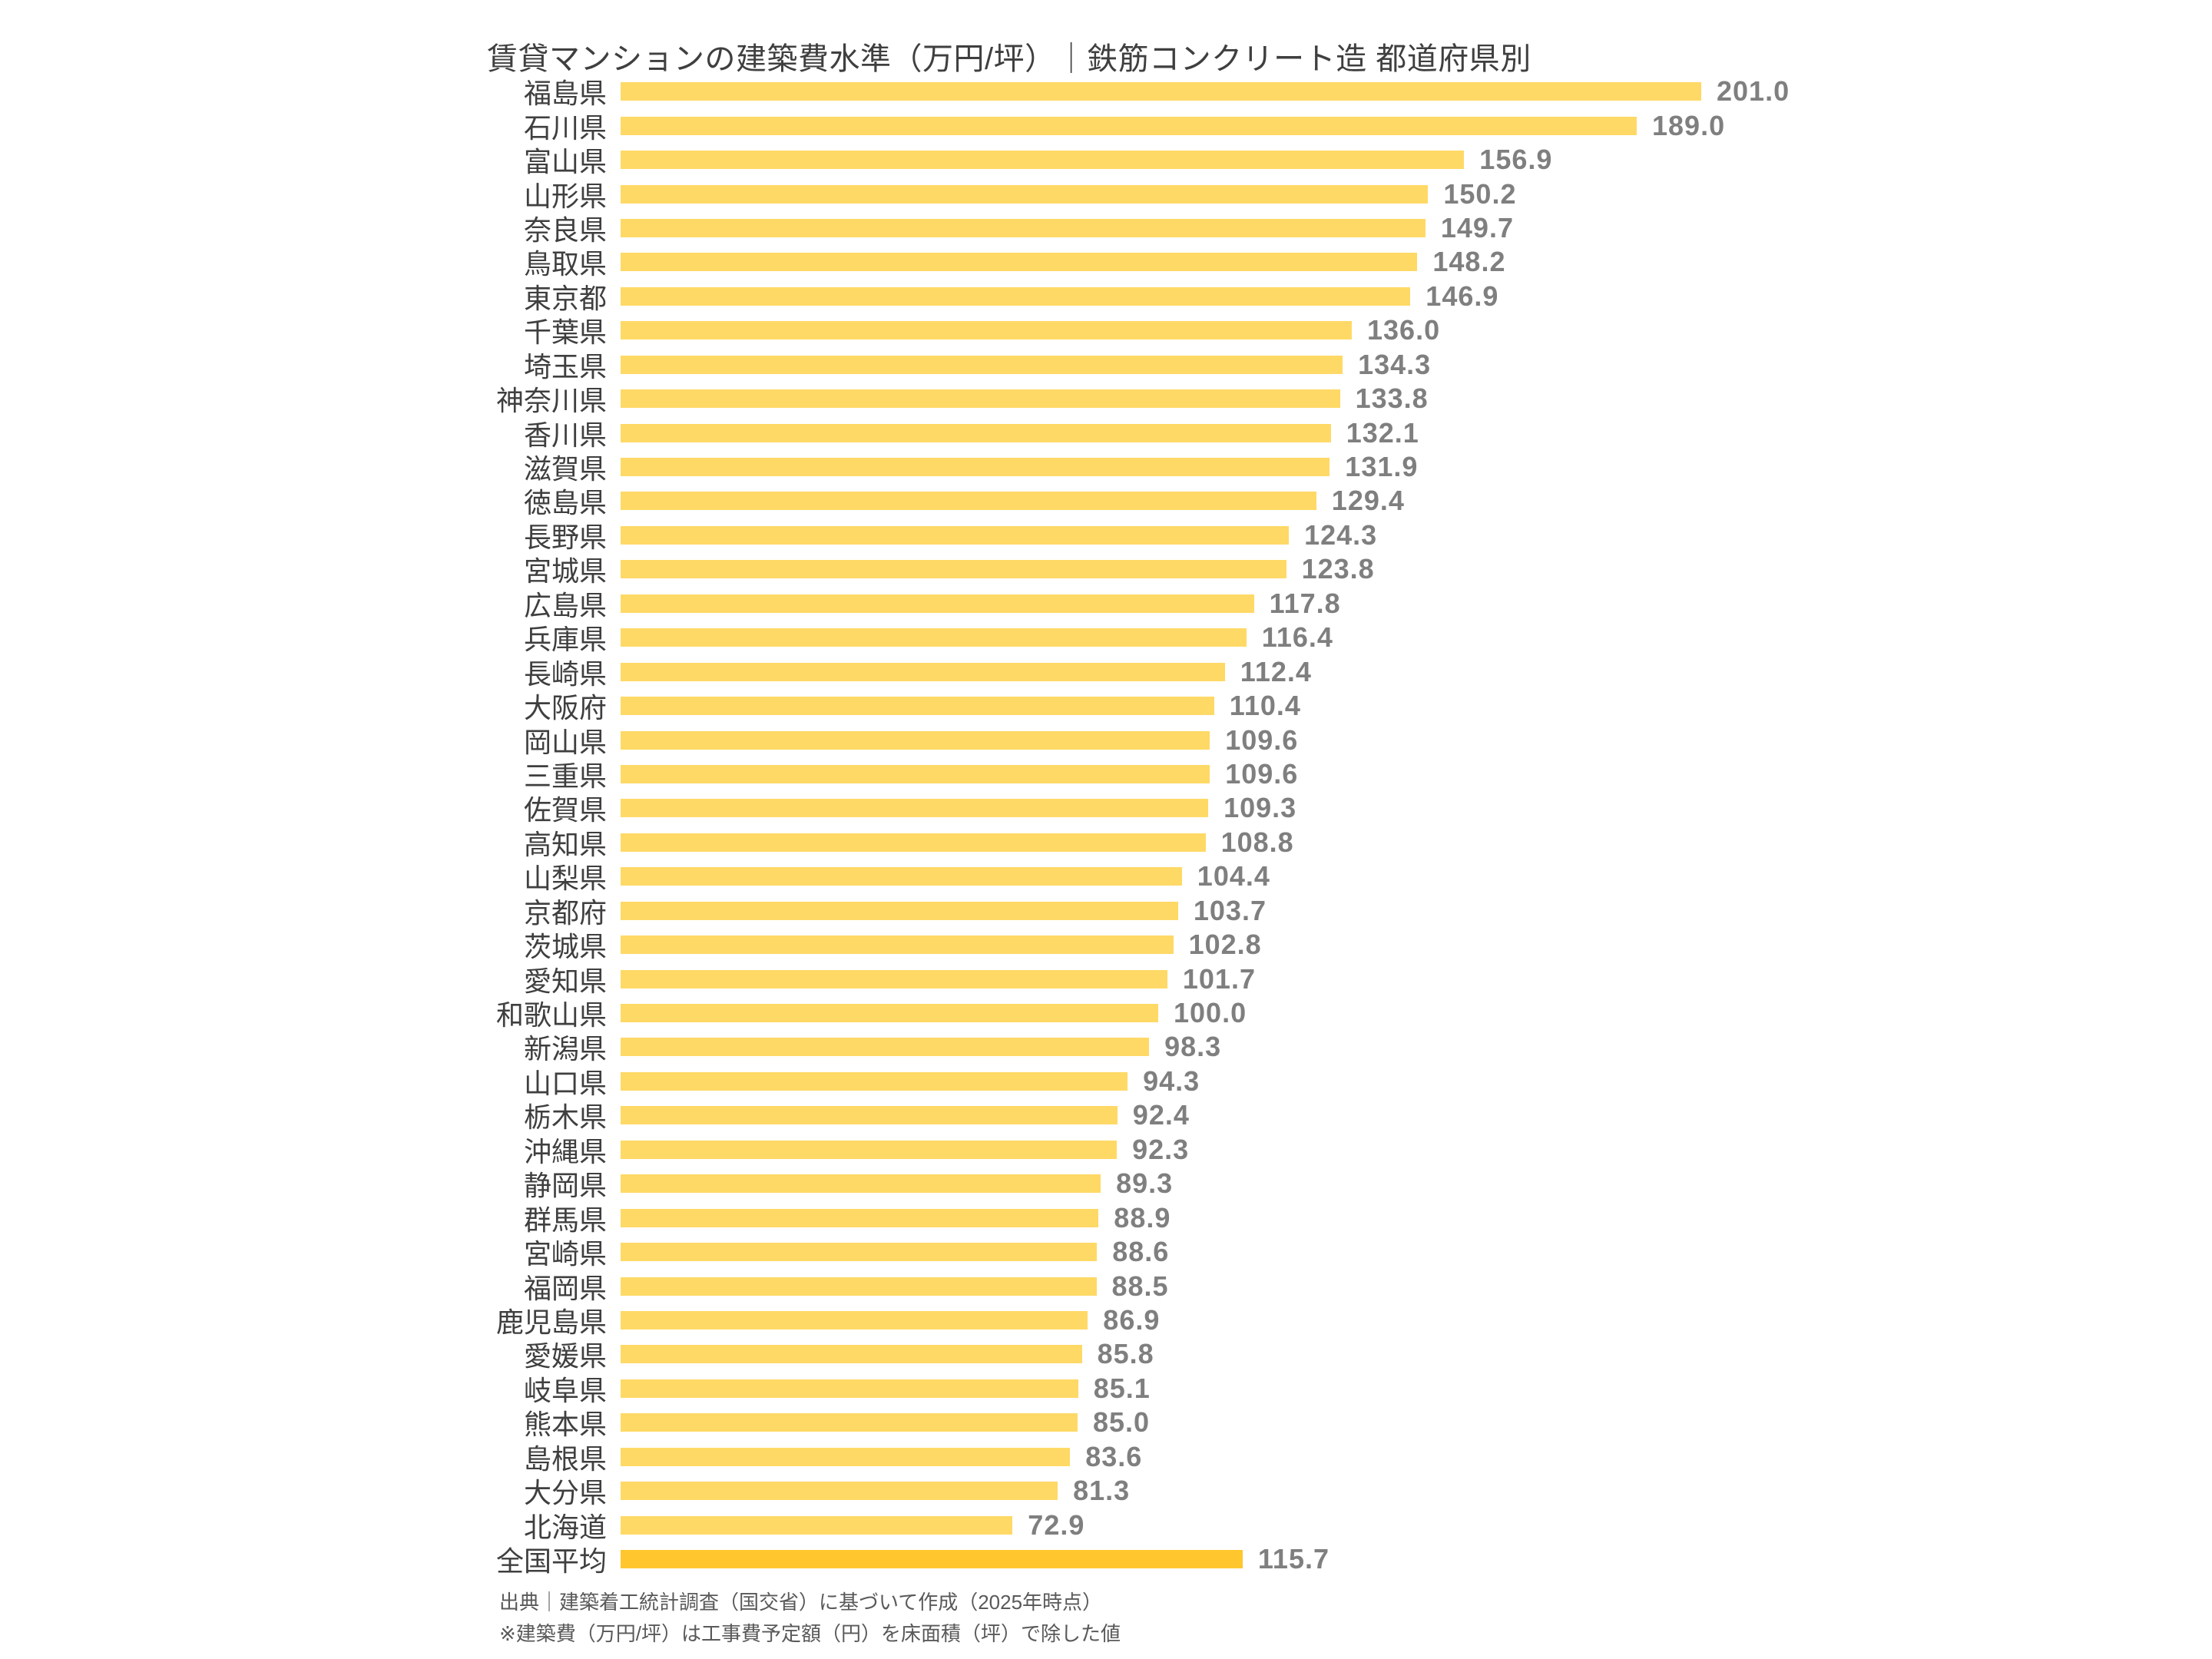 This screenshot has width=2212, height=1659. Describe the element at coordinates (1122, 331) in the screenshot. I see `bar-row: 千葉県 136.0` at that location.